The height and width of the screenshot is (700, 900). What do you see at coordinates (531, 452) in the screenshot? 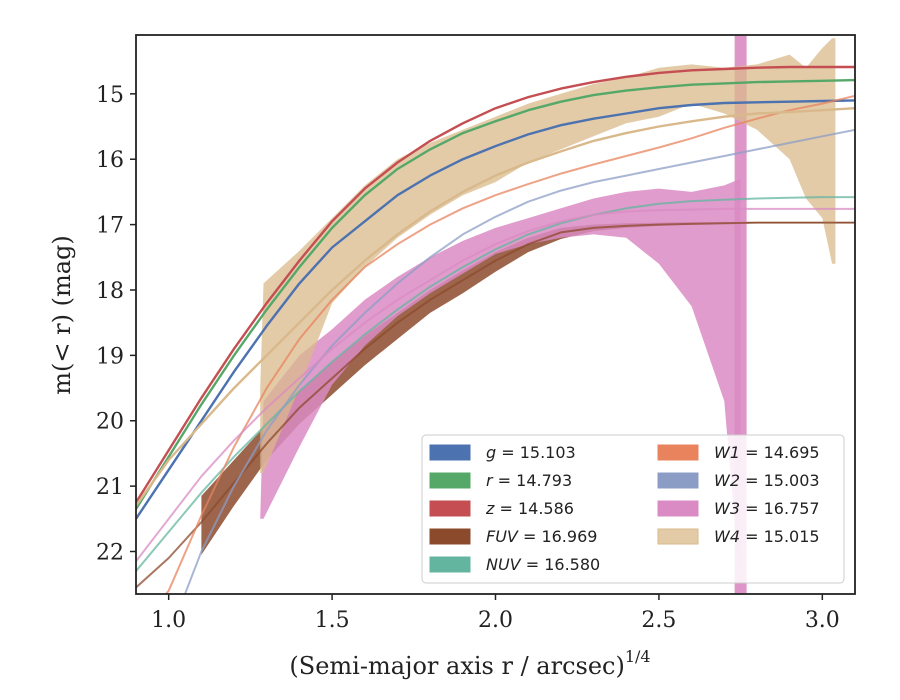
I see `legend-label-g: g = 15.103` at bounding box center [531, 452].